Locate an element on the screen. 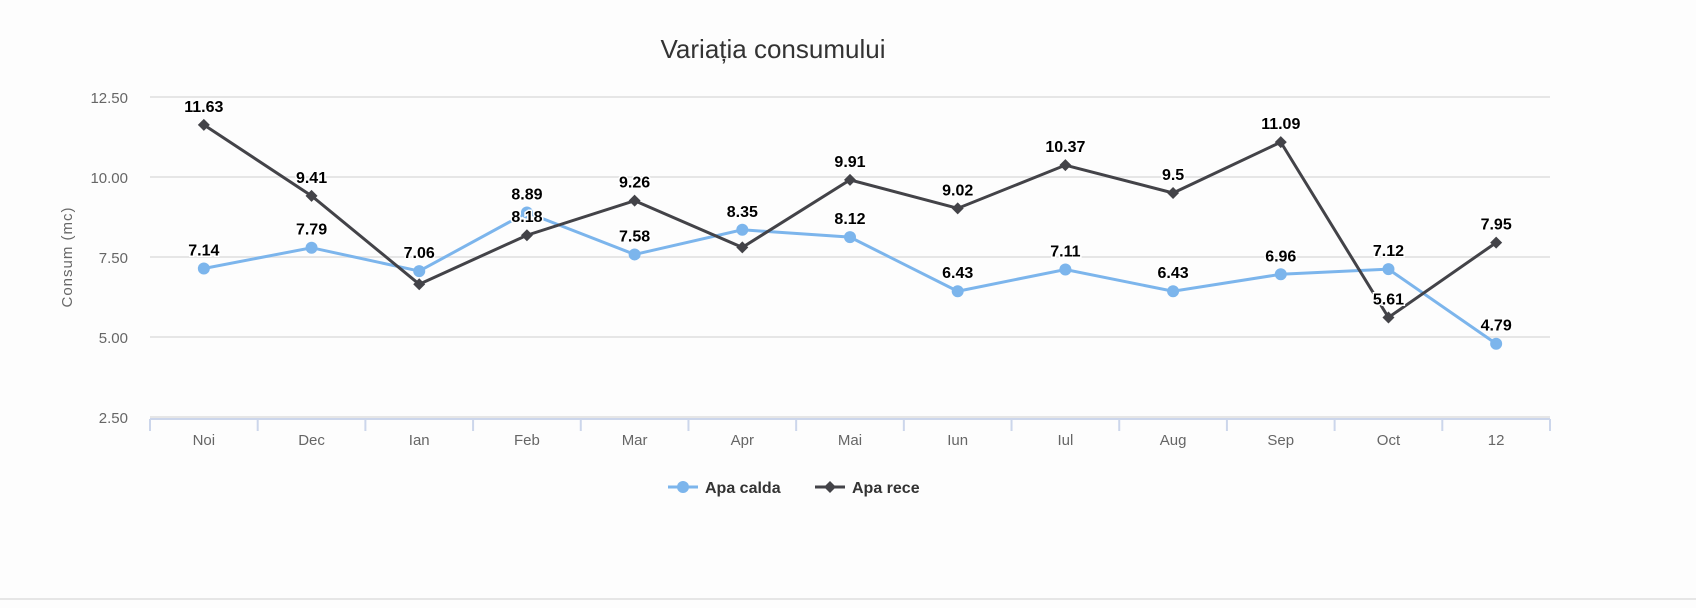 The image size is (1696, 608). x-tick-label: Mai is located at coordinates (850, 440).